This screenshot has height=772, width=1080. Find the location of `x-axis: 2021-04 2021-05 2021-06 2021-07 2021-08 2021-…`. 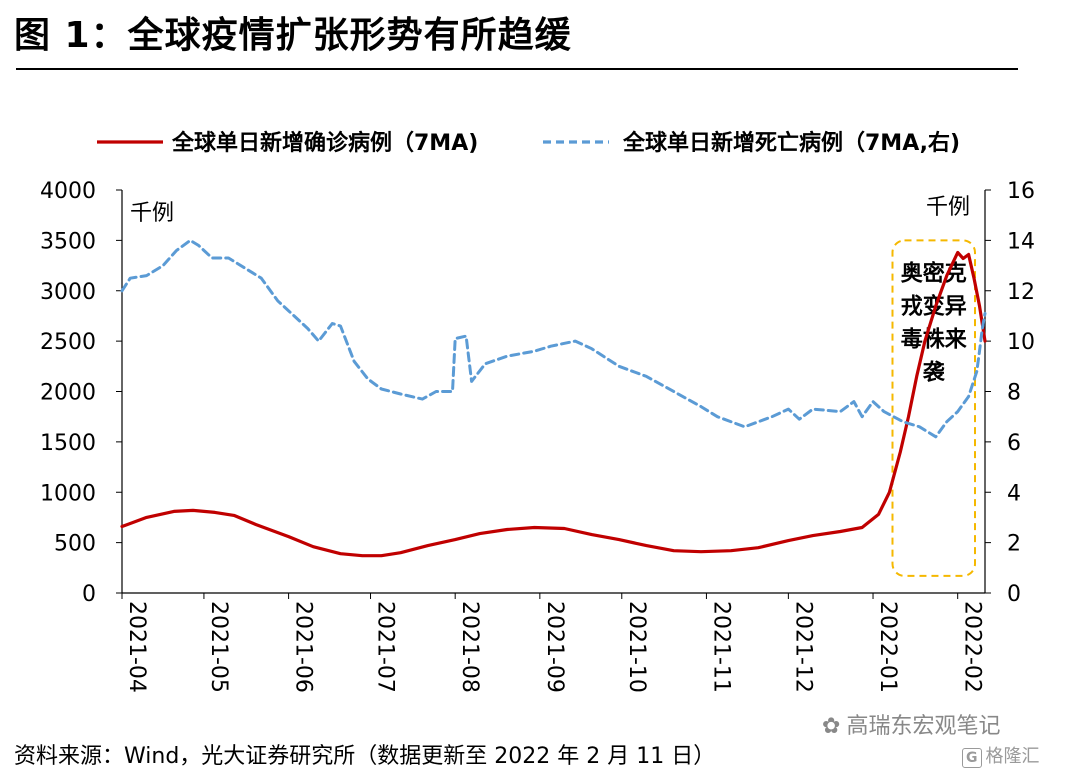

x-axis: 2021-04 2021-05 2021-06 2021-07 2021-08 2021-… is located at coordinates (553, 642).